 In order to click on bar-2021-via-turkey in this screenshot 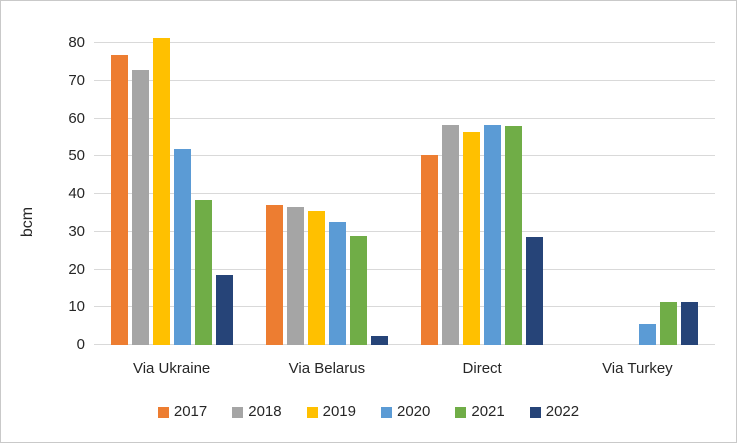, I will do `click(669, 323)`.